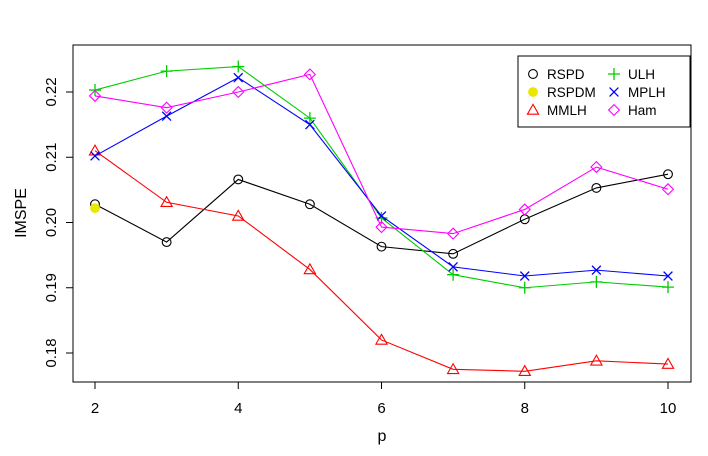 The width and height of the screenshot is (708, 456). I want to click on y-axis-label: IMSPE, so click(21, 213).